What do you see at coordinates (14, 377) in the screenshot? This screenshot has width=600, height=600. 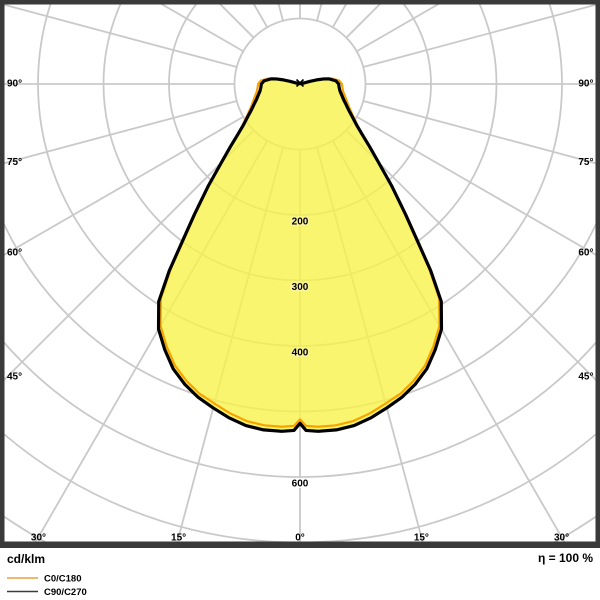 I see `angle-label-left: 45°` at bounding box center [14, 377].